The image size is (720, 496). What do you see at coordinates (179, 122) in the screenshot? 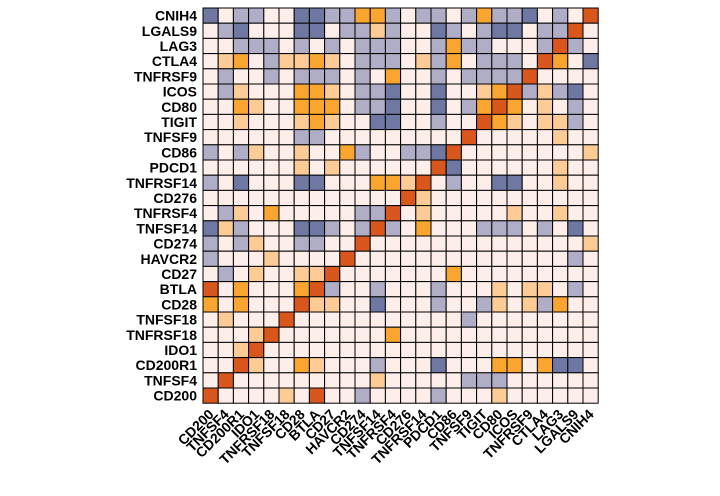
I see `row-tick-label: TIGIT` at bounding box center [179, 122].